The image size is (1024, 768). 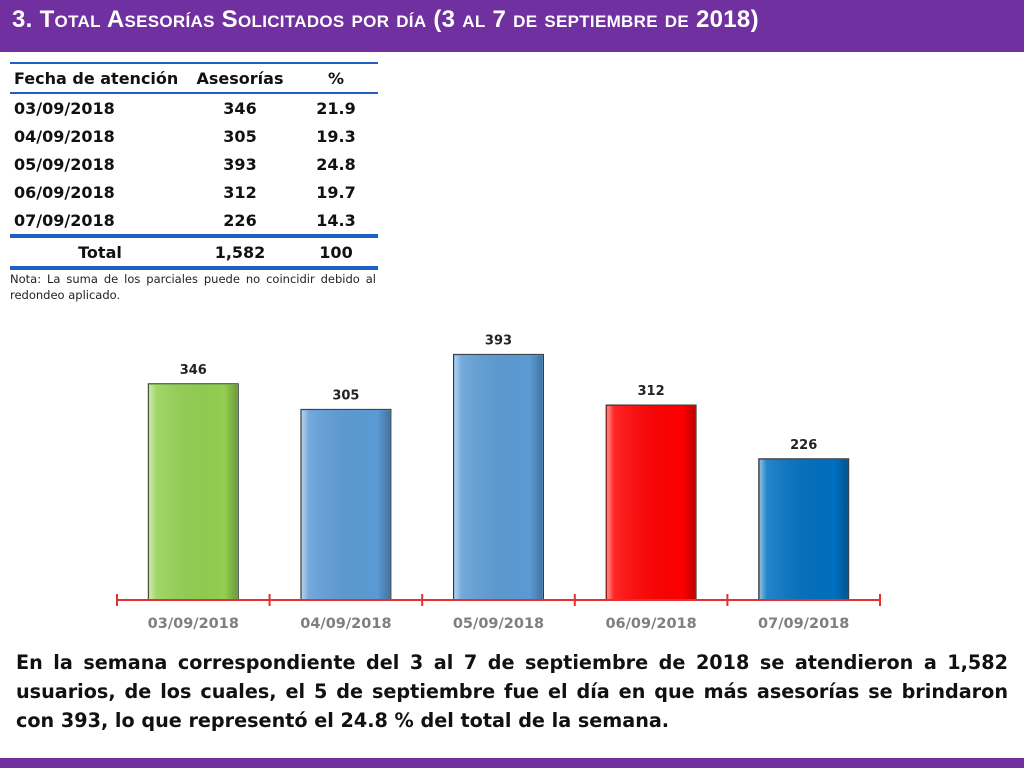 What do you see at coordinates (194, 107) in the screenshot?
I see `table-row: 03/09/2018 346 21.9` at bounding box center [194, 107].